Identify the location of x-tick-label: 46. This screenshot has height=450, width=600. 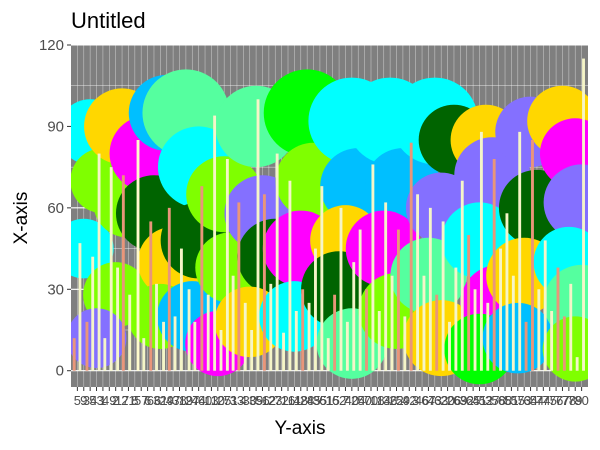
(422, 400).